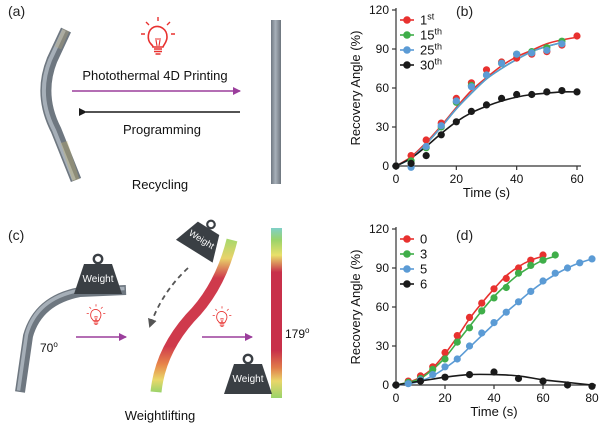  What do you see at coordinates (248, 379) in the screenshot?
I see `weight-label-ground: Weight` at bounding box center [248, 379].